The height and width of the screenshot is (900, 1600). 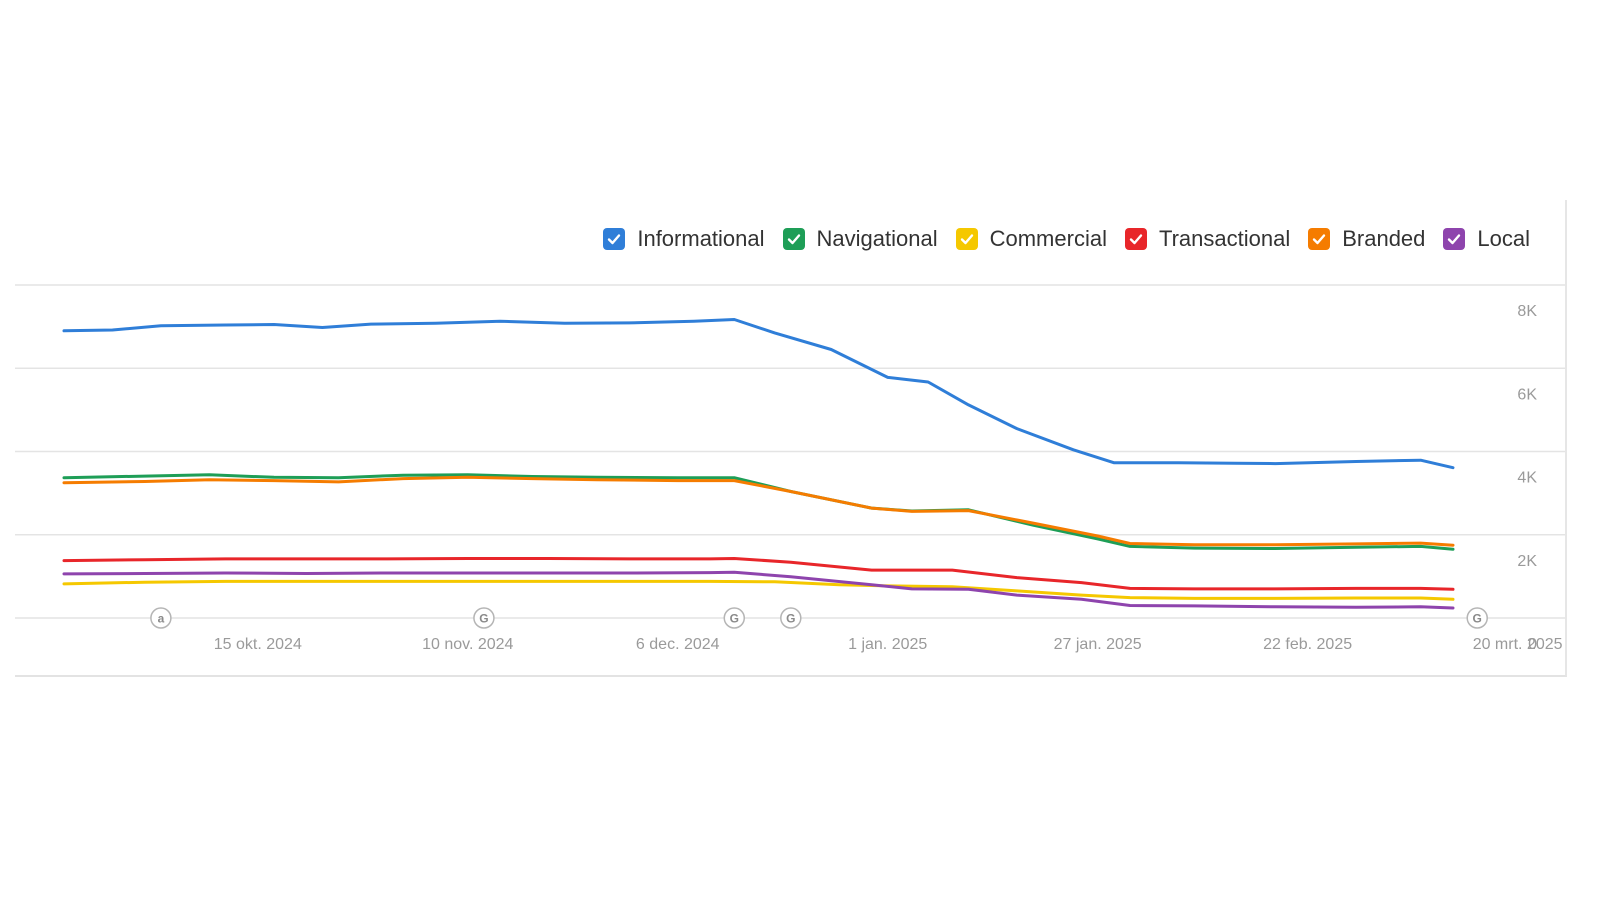 I want to click on y-tick-label: 0, so click(x=1532, y=644).